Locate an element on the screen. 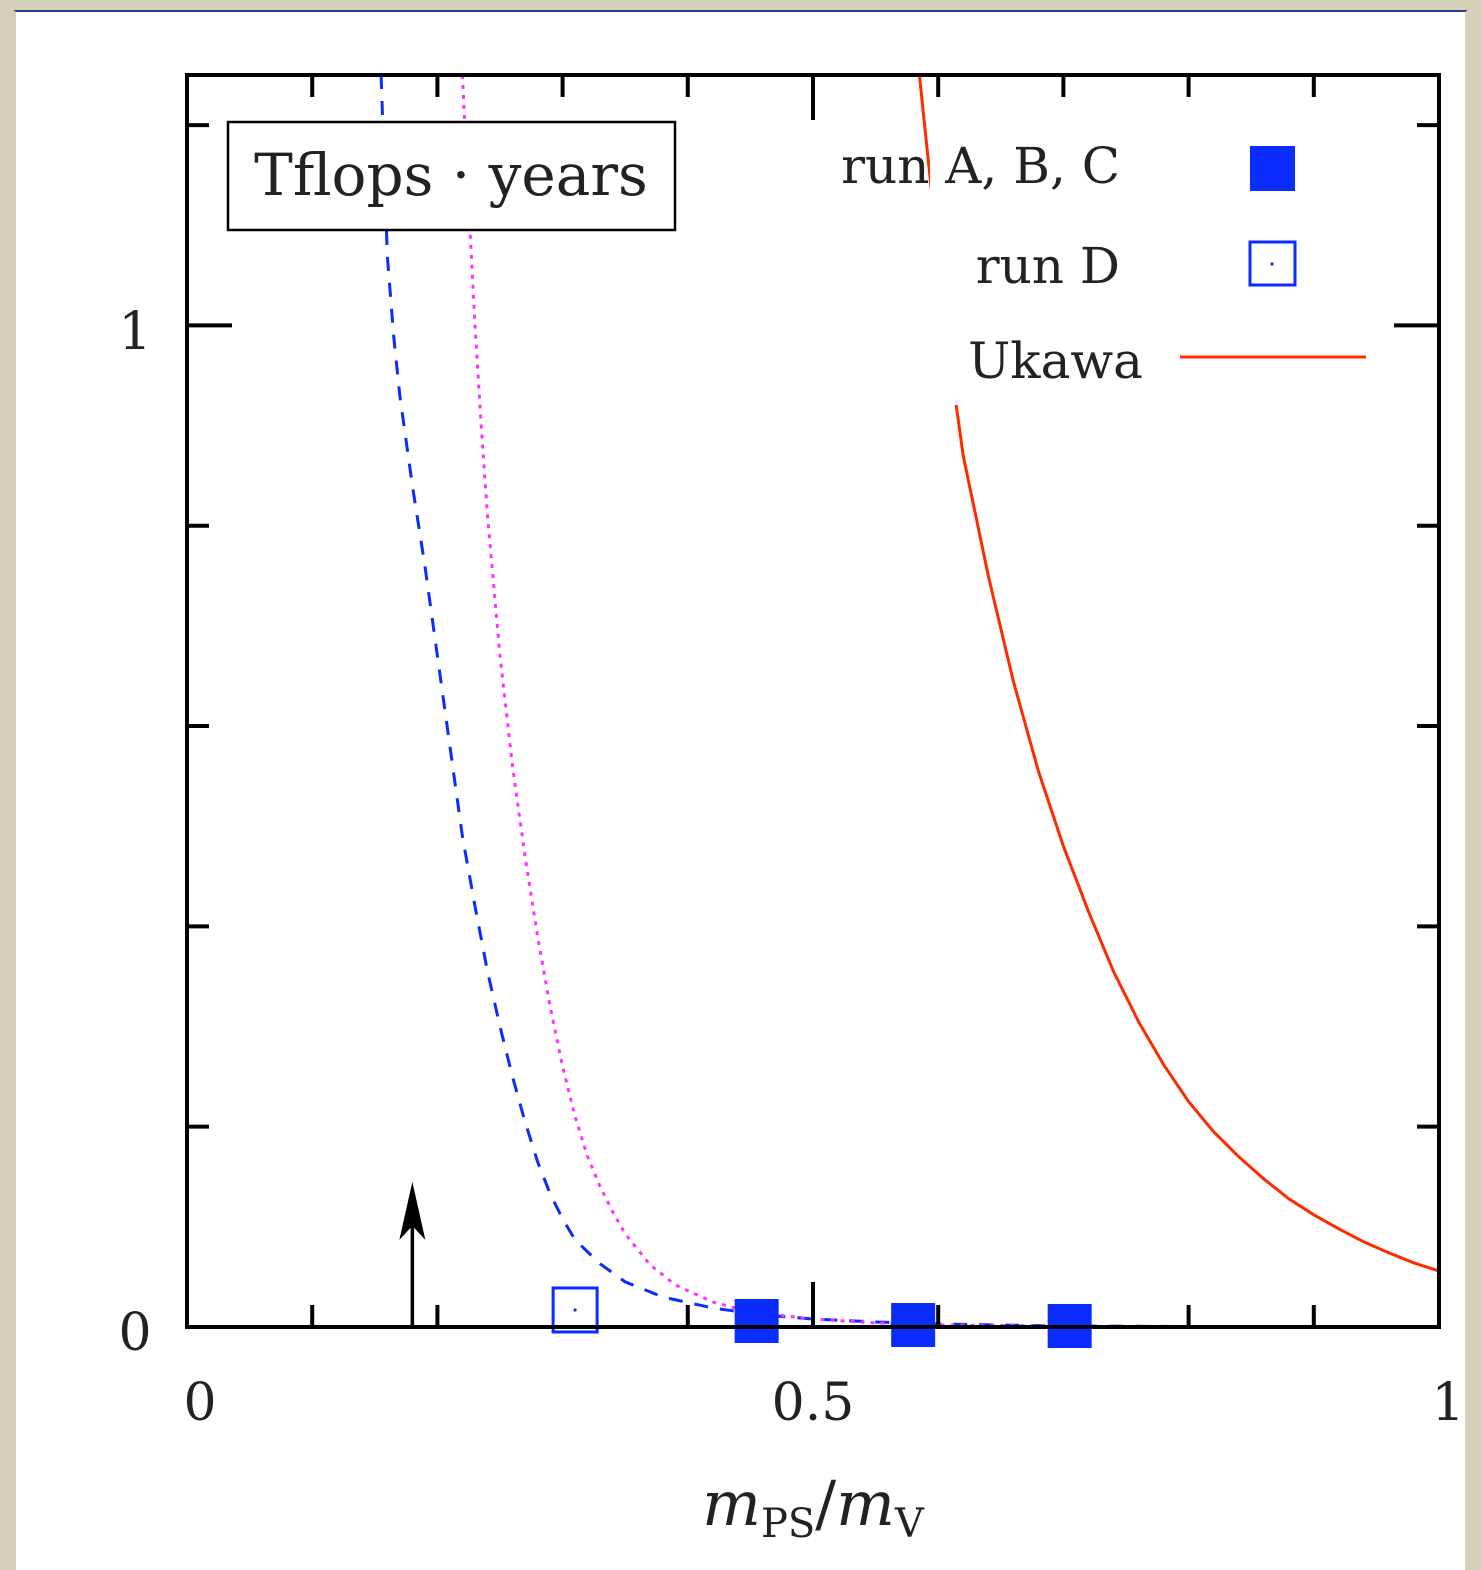  legend: run A, B, C run D Ukawa is located at coordinates (1110, 271).